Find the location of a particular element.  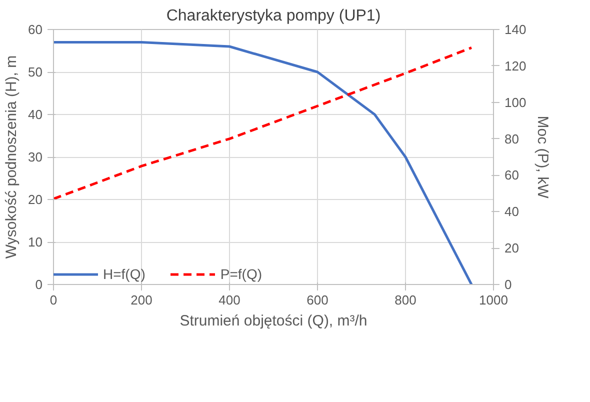

x-tick-label: 200 is located at coordinates (141, 300).